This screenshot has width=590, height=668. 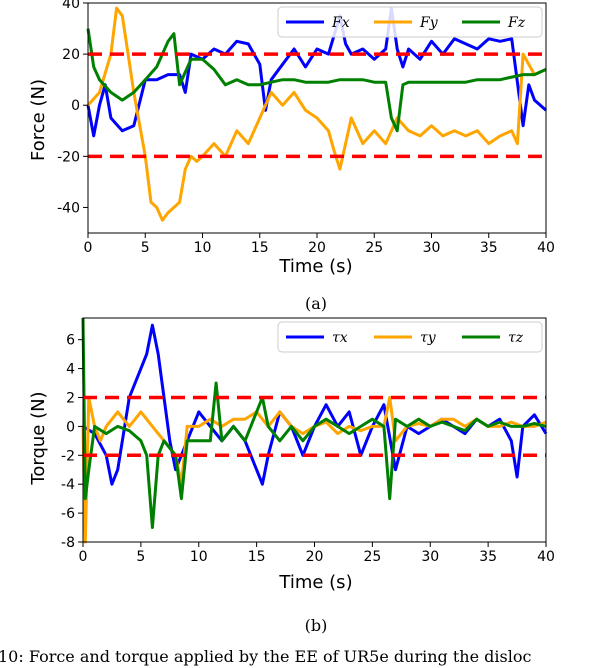 What do you see at coordinates (260, 248) in the screenshot?
I see `x-tick-label-0-3: 15` at bounding box center [260, 248].